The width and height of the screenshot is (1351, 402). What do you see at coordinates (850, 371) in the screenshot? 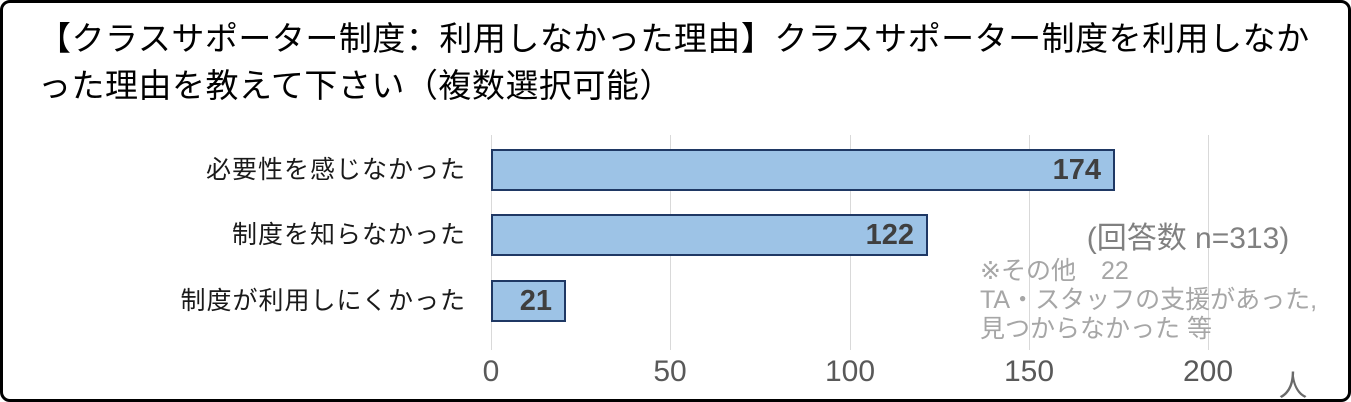
I see `x-tick-label: 100` at bounding box center [850, 371].